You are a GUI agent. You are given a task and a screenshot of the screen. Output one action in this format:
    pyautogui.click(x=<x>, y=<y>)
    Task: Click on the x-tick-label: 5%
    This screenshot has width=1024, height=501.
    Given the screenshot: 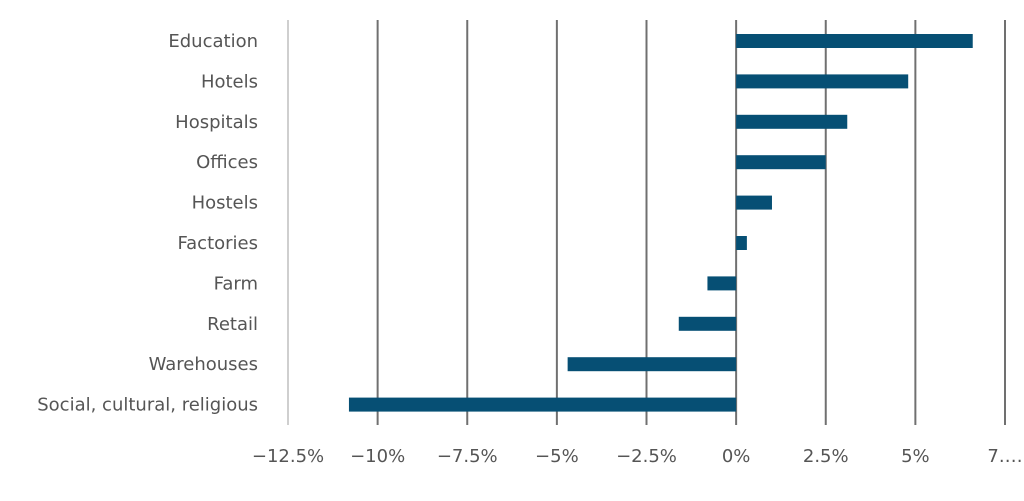 What is the action you would take?
    pyautogui.click(x=915, y=456)
    